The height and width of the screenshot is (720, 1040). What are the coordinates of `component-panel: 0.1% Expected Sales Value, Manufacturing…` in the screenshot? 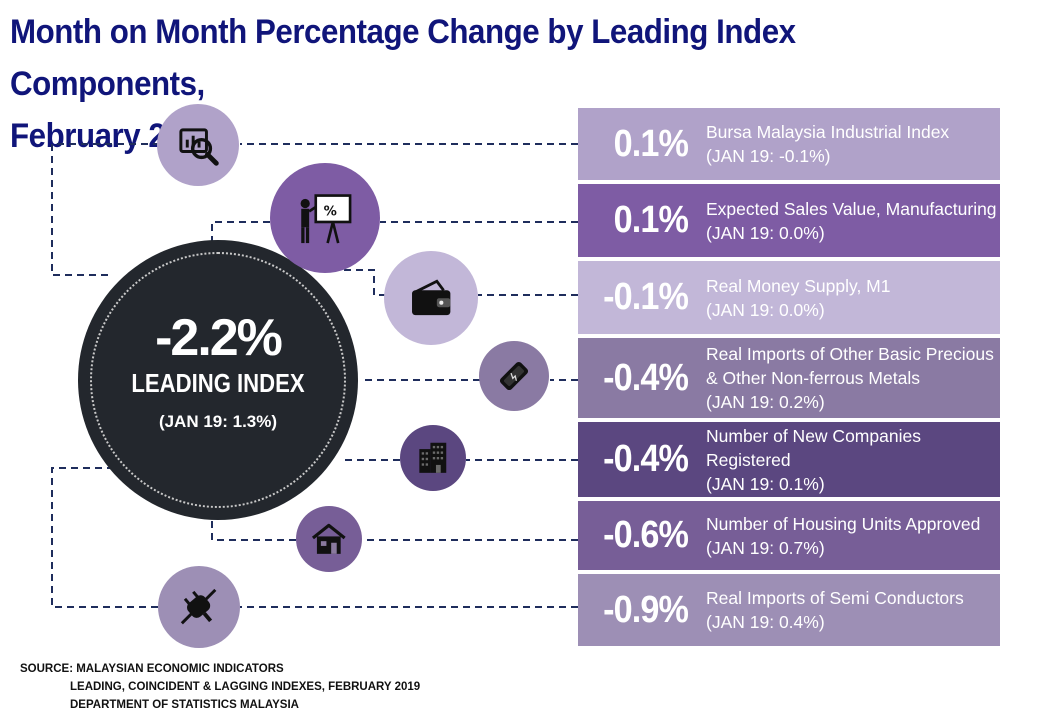 It's located at (789, 220).